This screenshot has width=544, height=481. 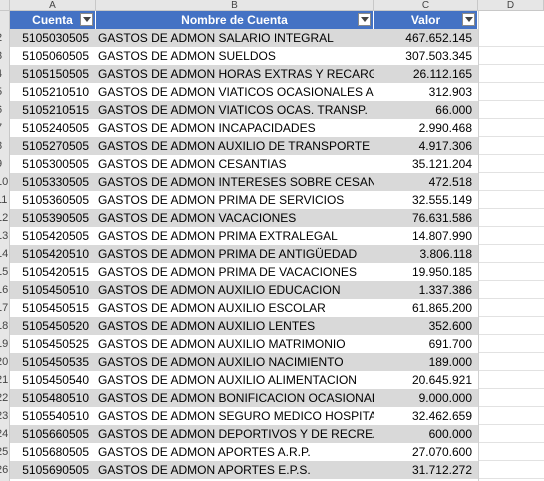 What do you see at coordinates (4, 344) in the screenshot?
I see `row-number: 19` at bounding box center [4, 344].